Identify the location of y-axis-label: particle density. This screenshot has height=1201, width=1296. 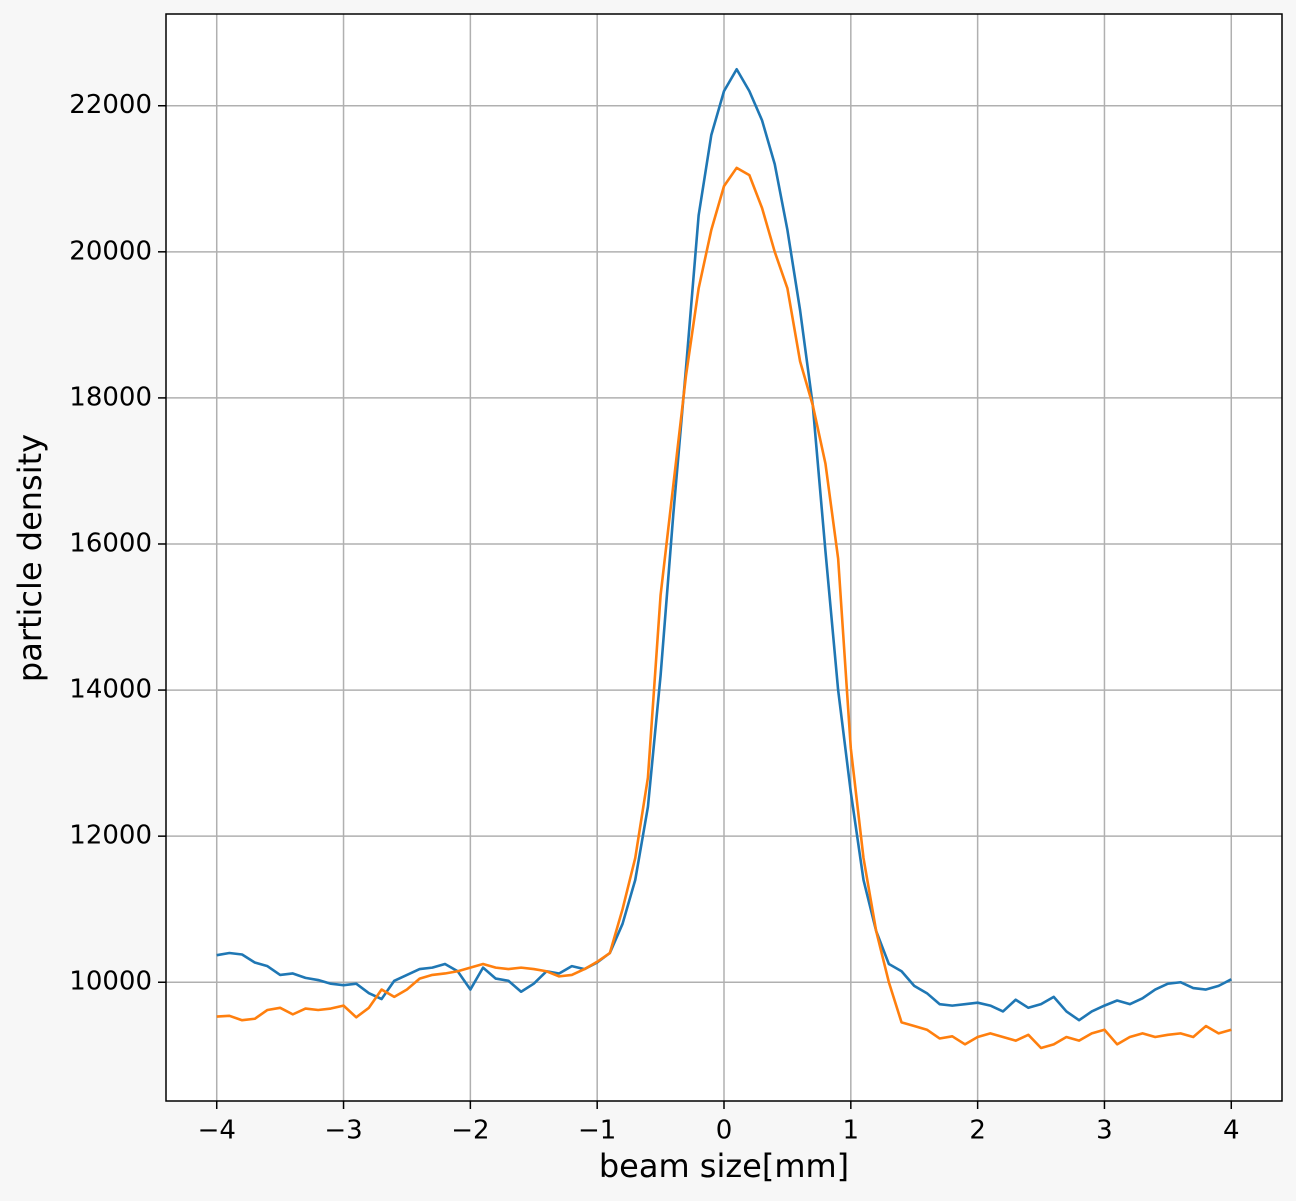
(30, 558).